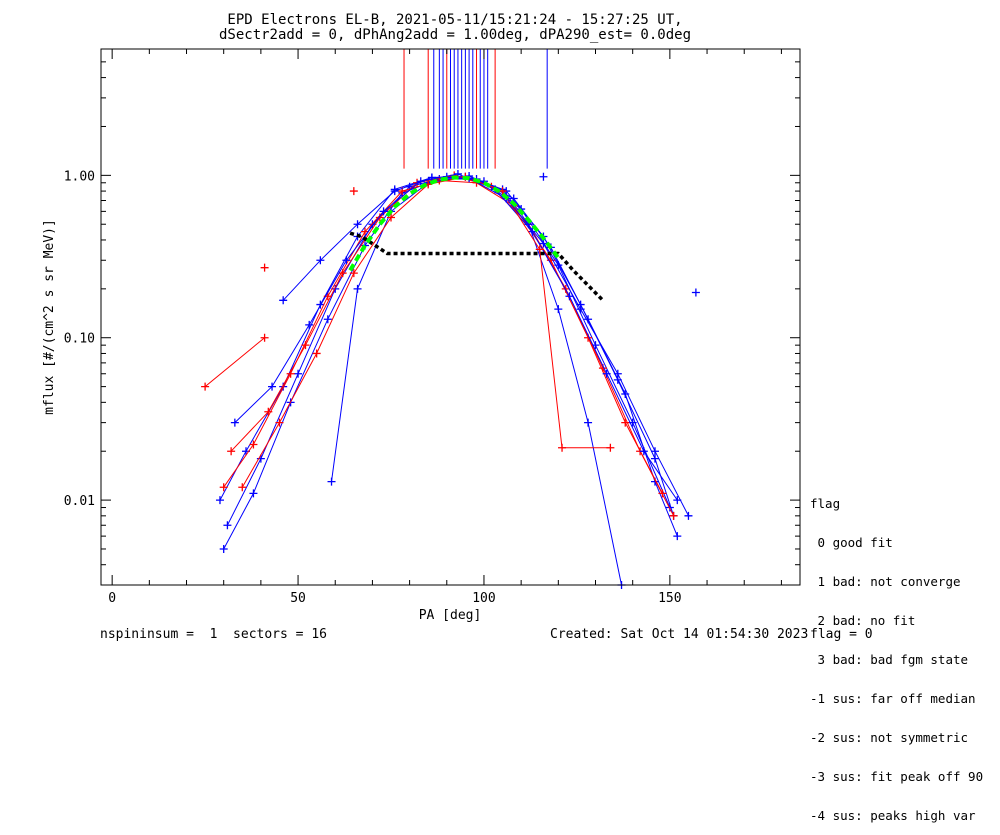  Describe the element at coordinates (454, 223) in the screenshot. I see `fit-curve` at that location.